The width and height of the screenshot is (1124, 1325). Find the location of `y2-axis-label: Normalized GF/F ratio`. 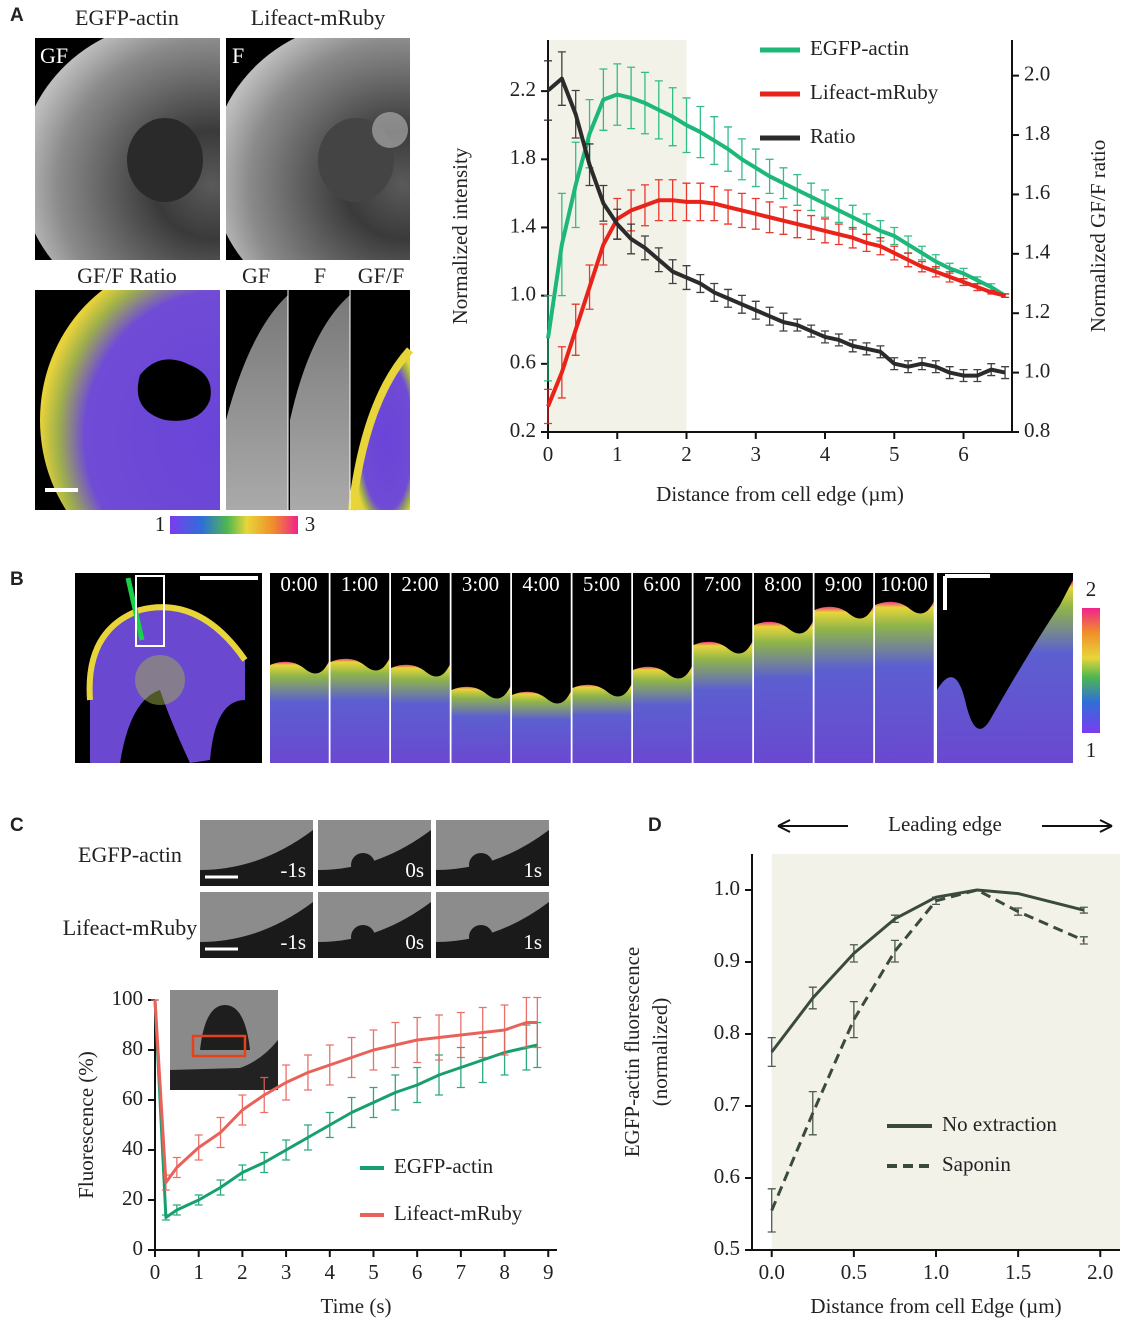

y2-axis-label: Normalized GF/F ratio is located at coordinates (1098, 236).